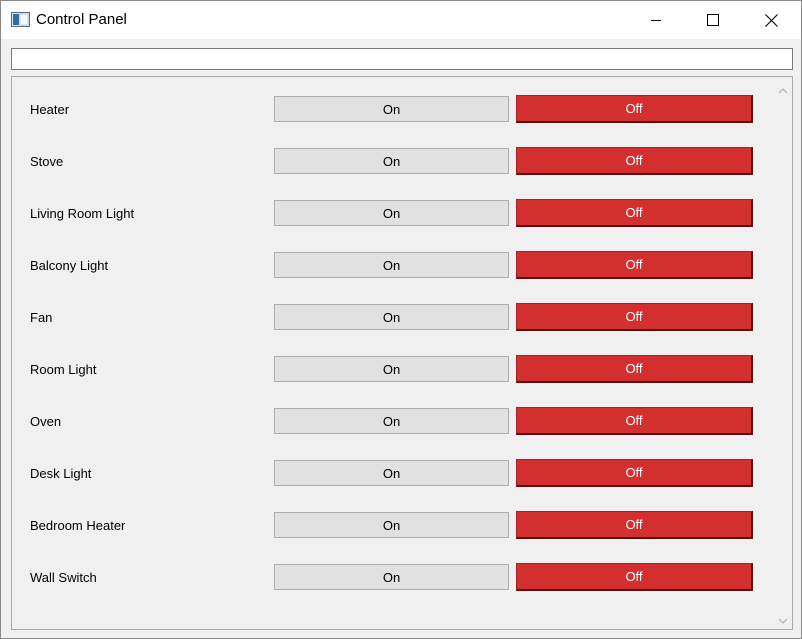 The image size is (802, 639). I want to click on minimize-button, so click(656, 20).